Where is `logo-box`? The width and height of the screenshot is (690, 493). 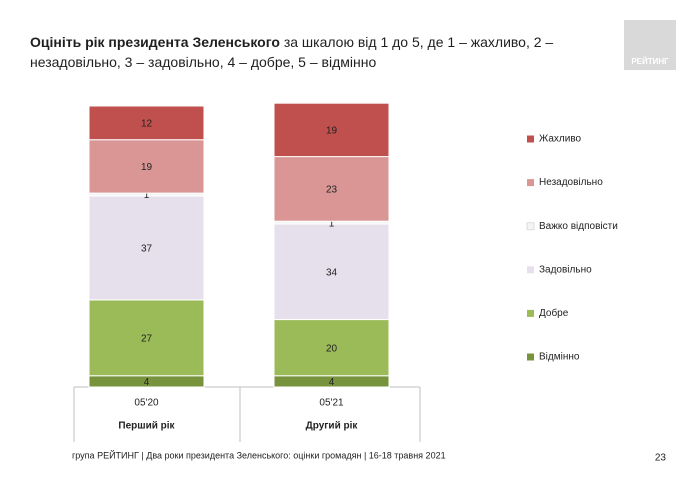 logo-box is located at coordinates (650, 45).